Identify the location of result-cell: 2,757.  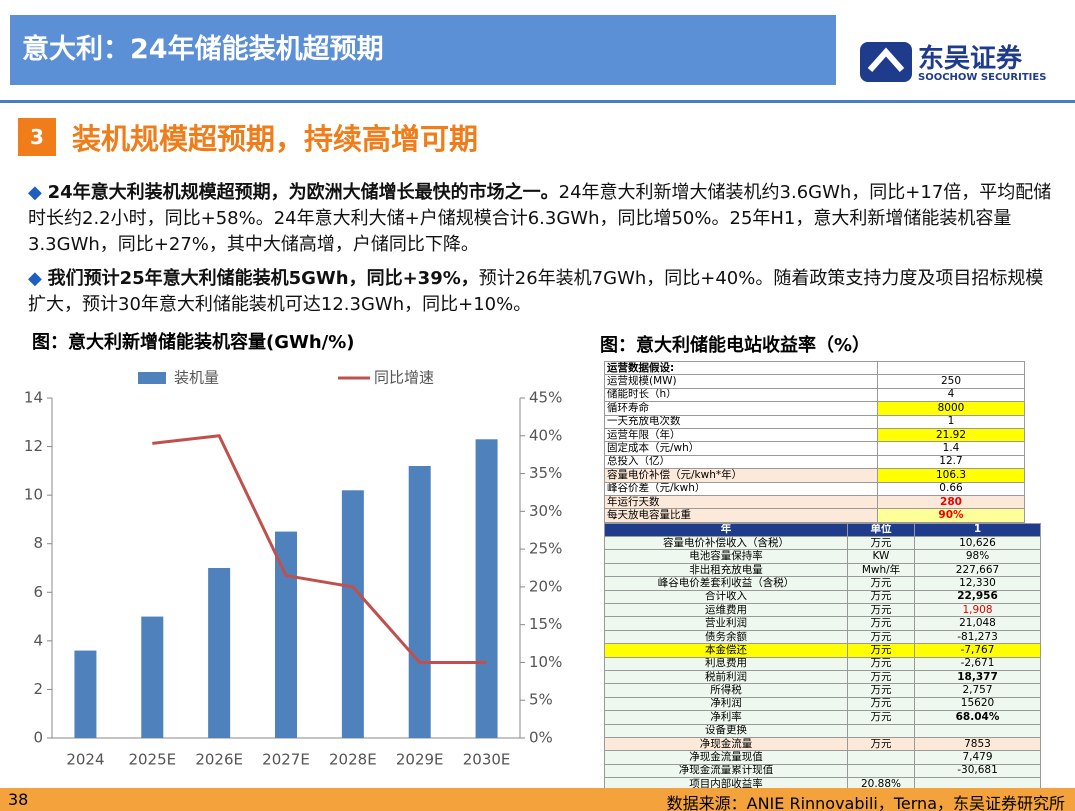
(977, 690).